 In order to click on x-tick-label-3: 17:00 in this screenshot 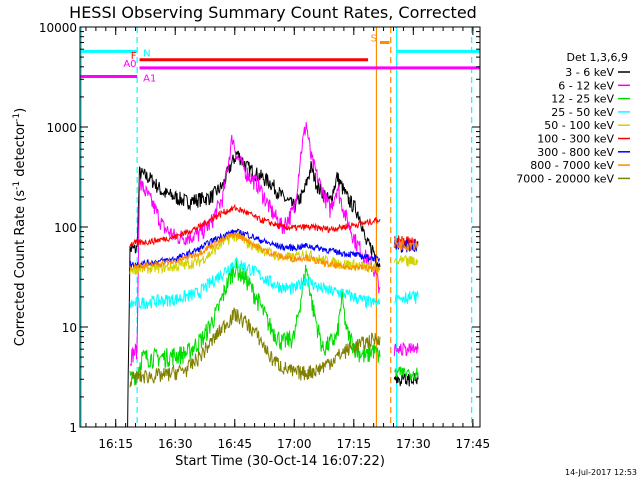, I will do `click(294, 444)`.